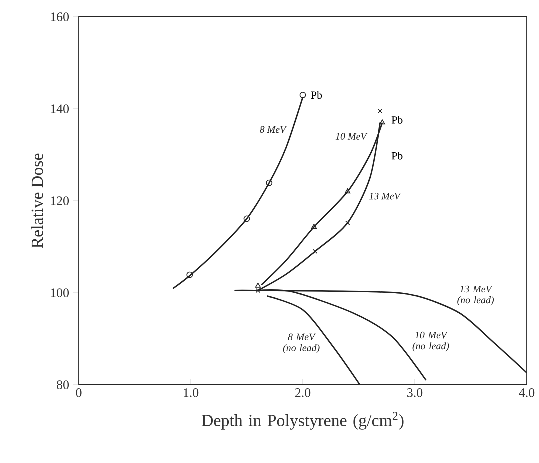 This screenshot has width=539, height=463. Describe the element at coordinates (60, 201) in the screenshot. I see `y-tick-label: 120` at that location.